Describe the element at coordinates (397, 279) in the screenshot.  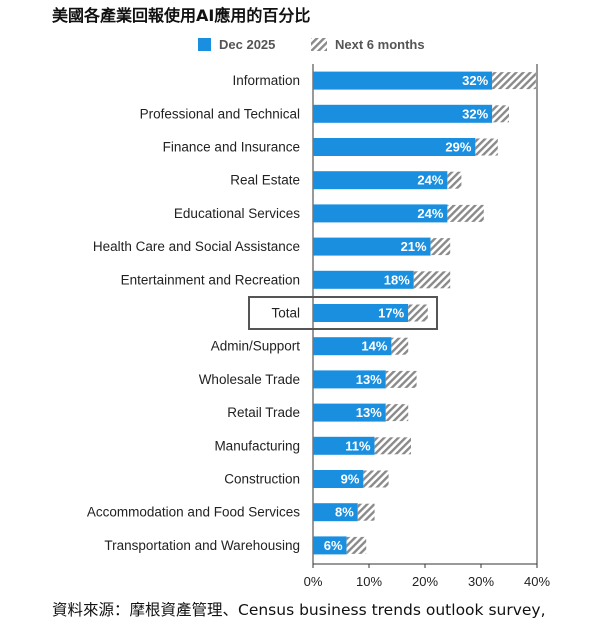
I see `data-label: 18%` at that location.